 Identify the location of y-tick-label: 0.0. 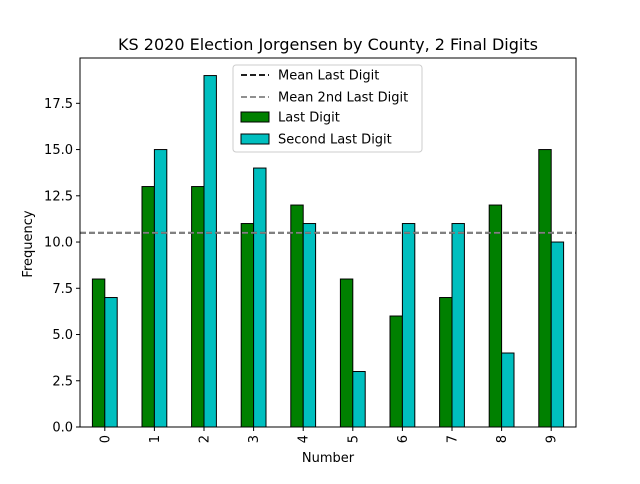
(62, 428).